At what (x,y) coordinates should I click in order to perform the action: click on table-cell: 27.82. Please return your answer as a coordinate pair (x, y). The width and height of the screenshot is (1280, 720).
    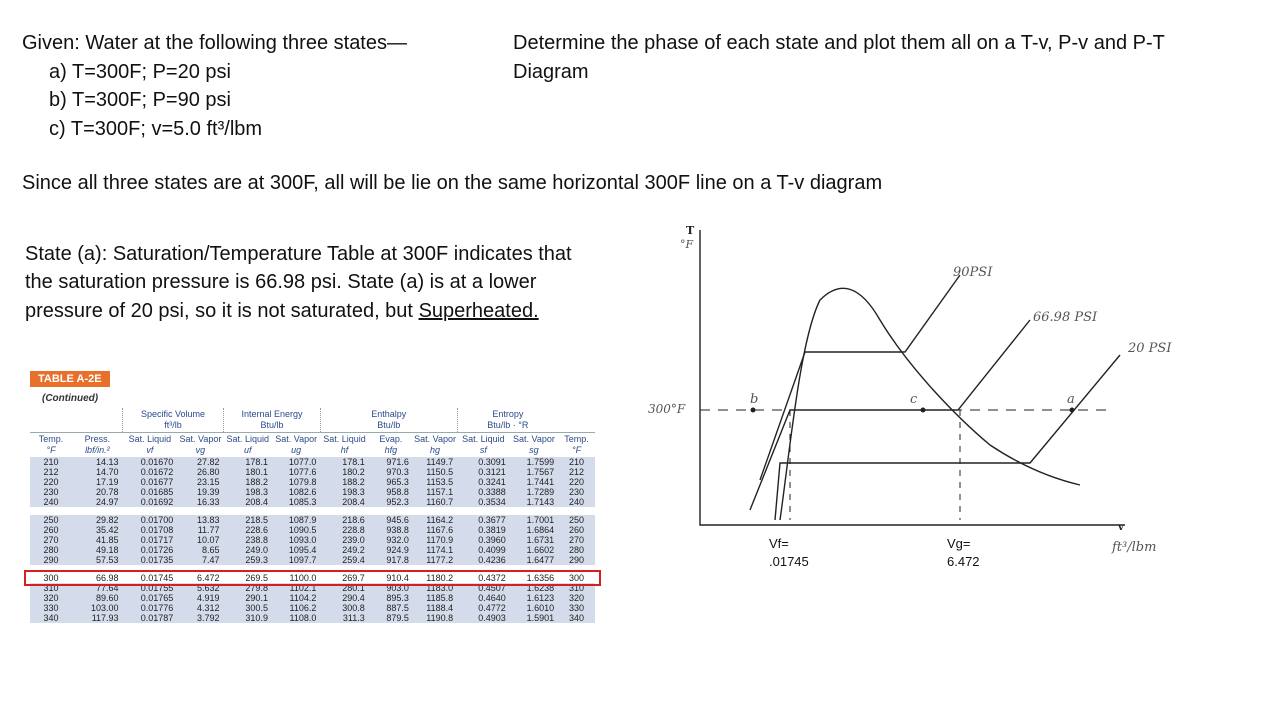
    Looking at the image, I should click on (200, 462).